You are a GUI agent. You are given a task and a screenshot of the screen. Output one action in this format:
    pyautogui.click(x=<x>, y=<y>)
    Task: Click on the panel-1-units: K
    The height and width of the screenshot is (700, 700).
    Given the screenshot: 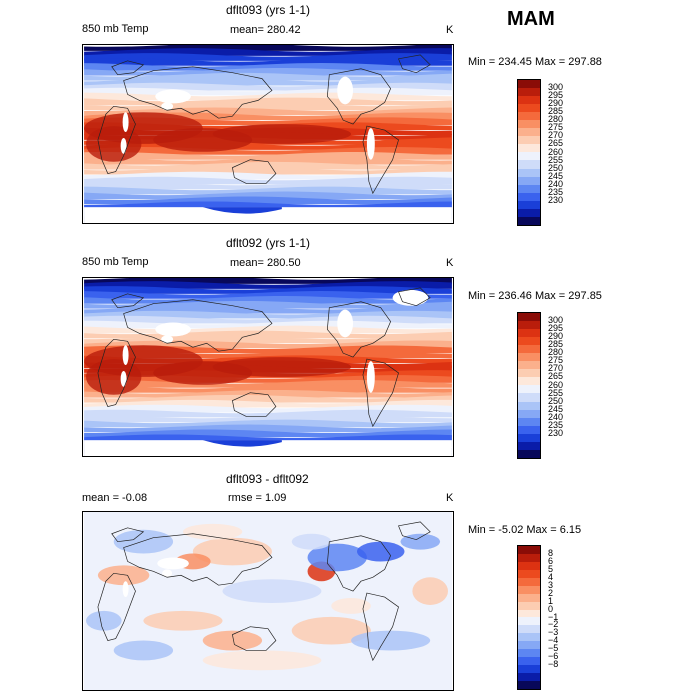 What is the action you would take?
    pyautogui.click(x=450, y=30)
    